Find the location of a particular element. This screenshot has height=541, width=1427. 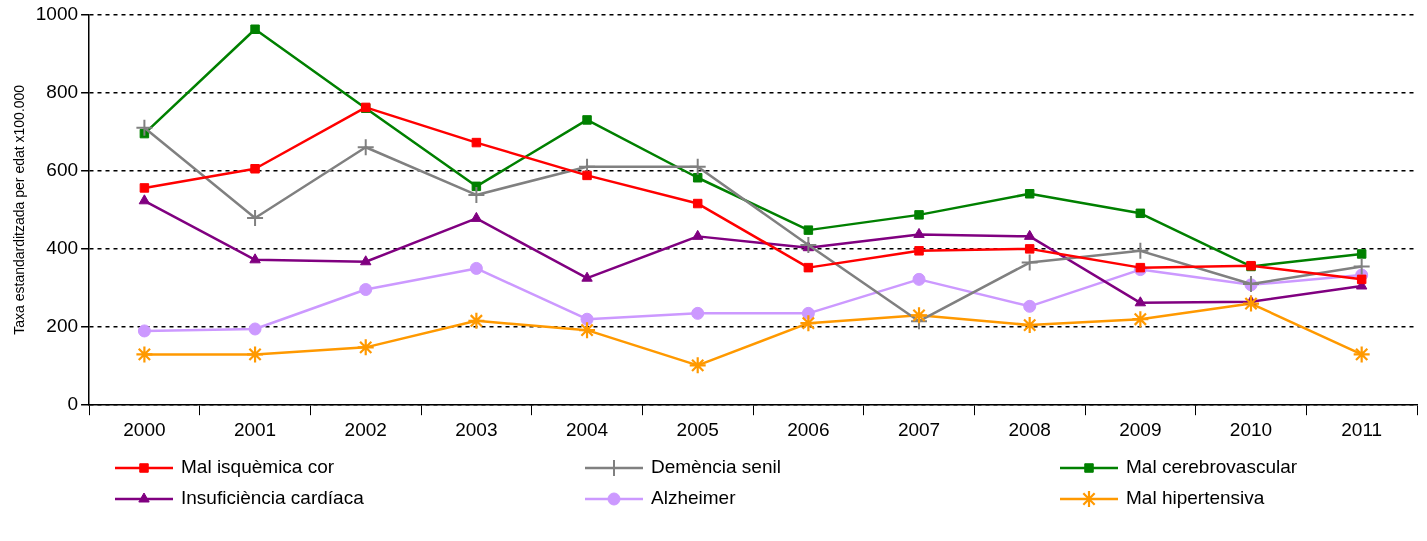

y-tick-label: 600 is located at coordinates (62, 169).